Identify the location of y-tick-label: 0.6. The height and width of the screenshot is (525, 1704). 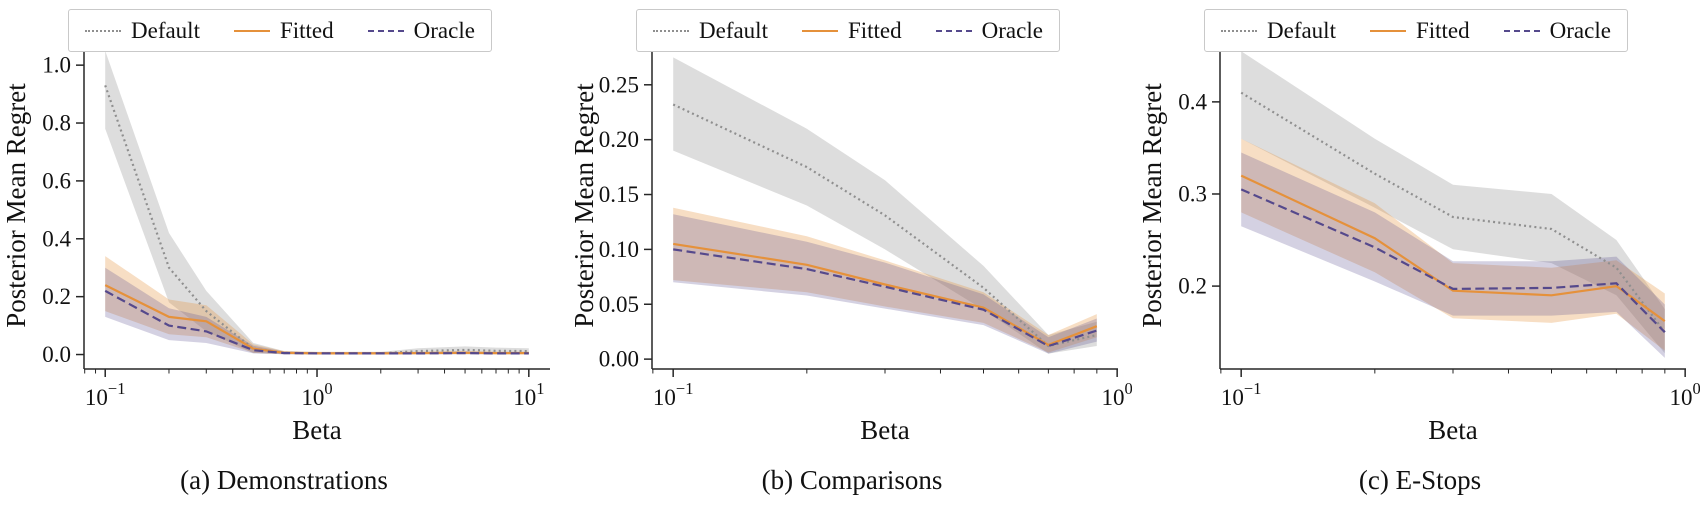
(56, 180).